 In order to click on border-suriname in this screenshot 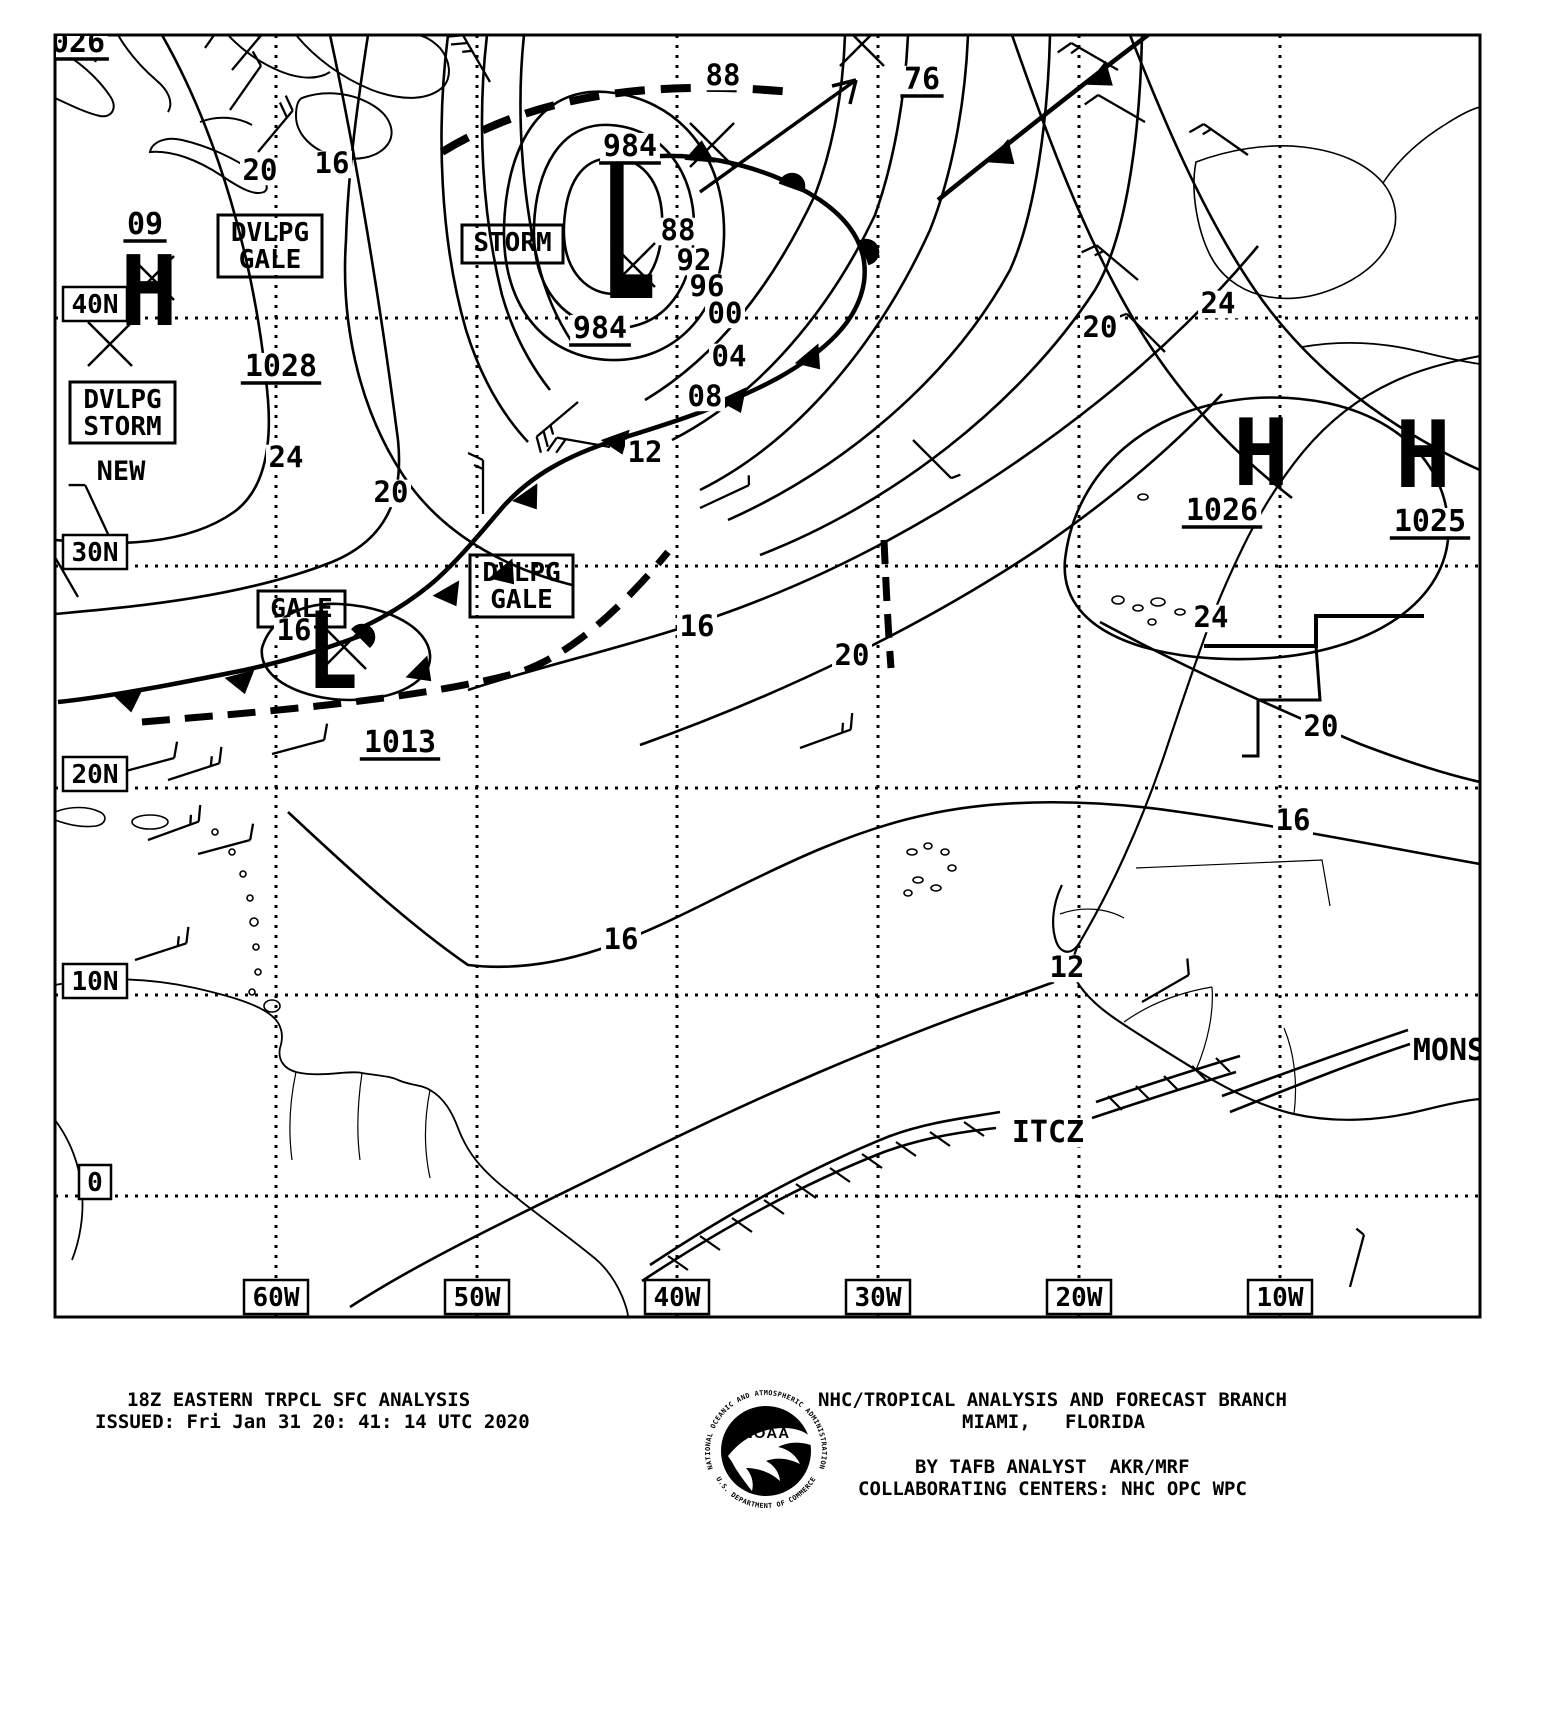, I will do `click(360, 1116)`.